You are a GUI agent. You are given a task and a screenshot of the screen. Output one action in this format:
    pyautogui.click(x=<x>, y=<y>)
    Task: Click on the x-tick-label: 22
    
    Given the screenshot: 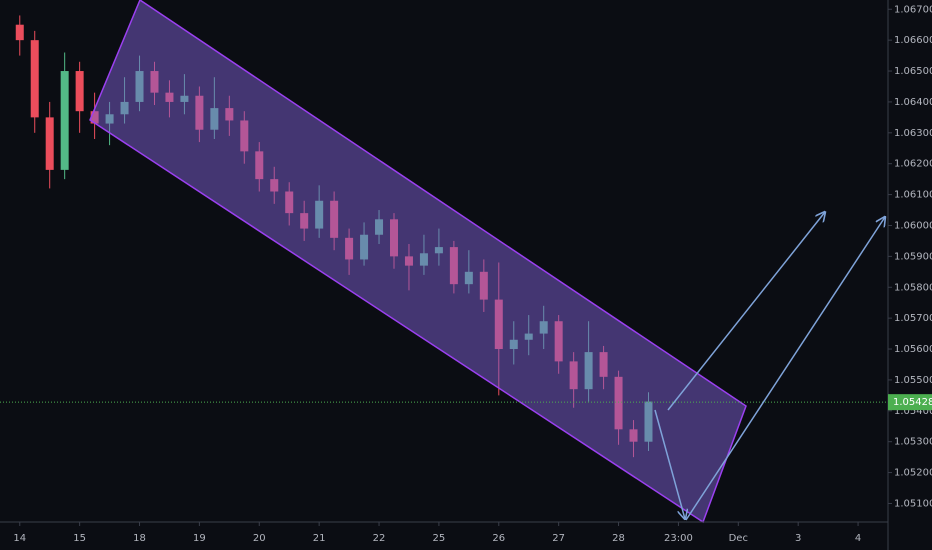 What is the action you would take?
    pyautogui.click(x=379, y=538)
    